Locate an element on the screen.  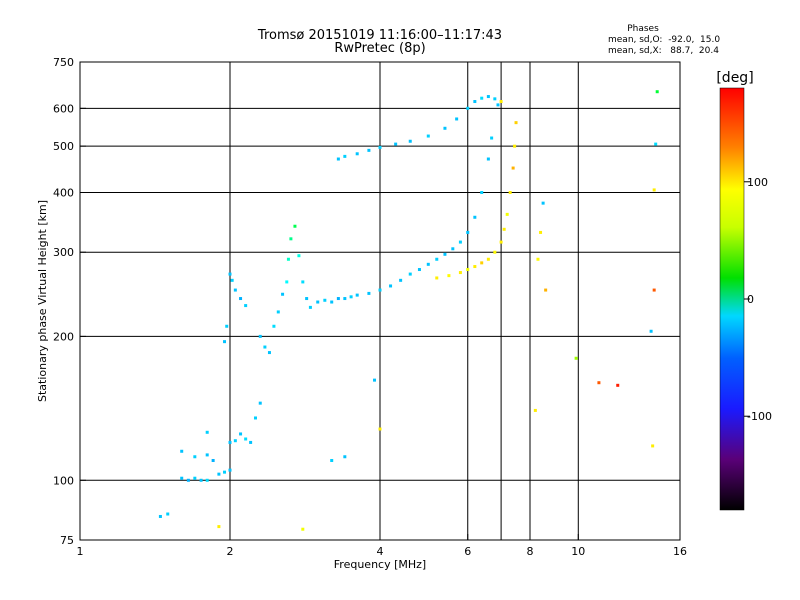
x-axis-label: Frequency [MHz] is located at coordinates (380, 564).